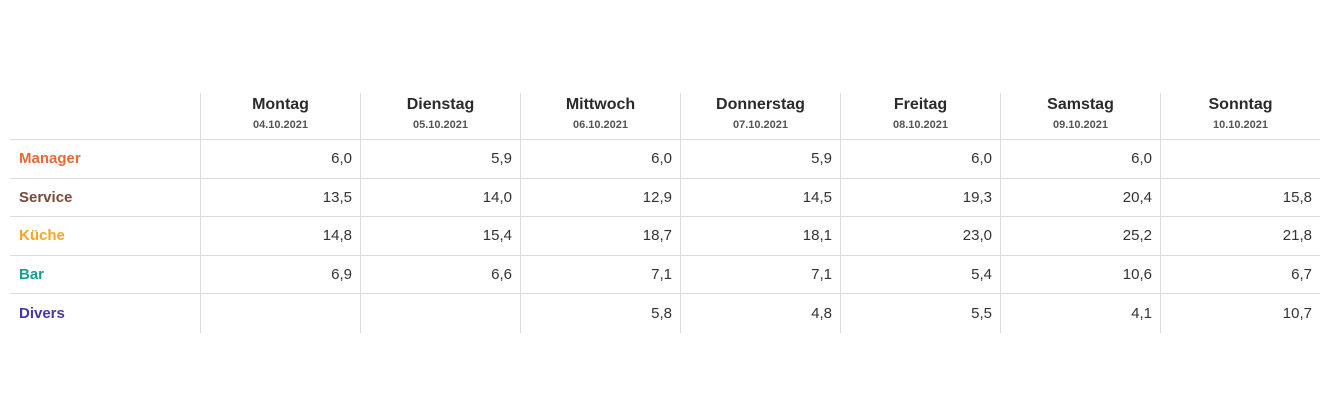 Image resolution: width=1333 pixels, height=417 pixels. Describe the element at coordinates (1080, 116) in the screenshot. I see `day-header-saturday: Samstag 09.10.2021` at that location.